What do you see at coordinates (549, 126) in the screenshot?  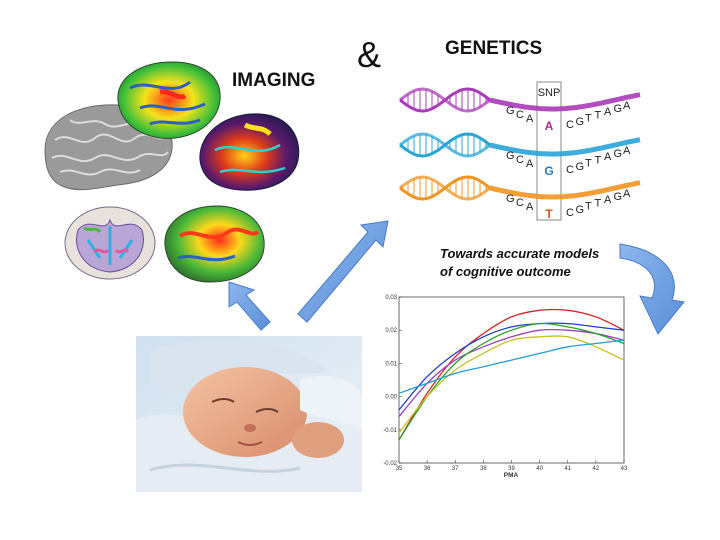 I see `snp-base: A` at bounding box center [549, 126].